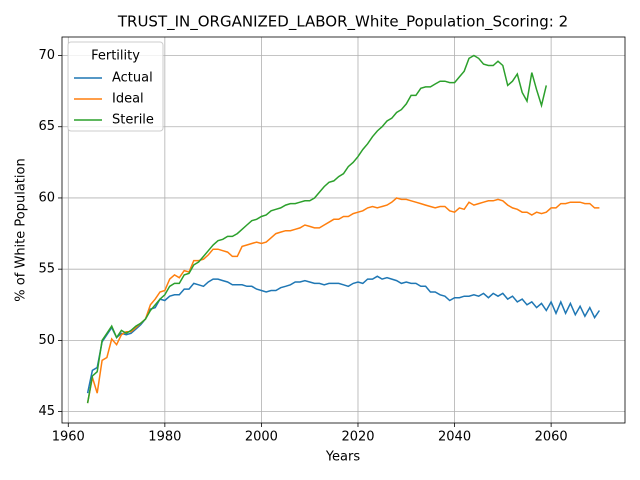 This screenshot has height=480, width=640. Describe the element at coordinates (46, 55) in the screenshot. I see `y-tick-label: 70` at that location.